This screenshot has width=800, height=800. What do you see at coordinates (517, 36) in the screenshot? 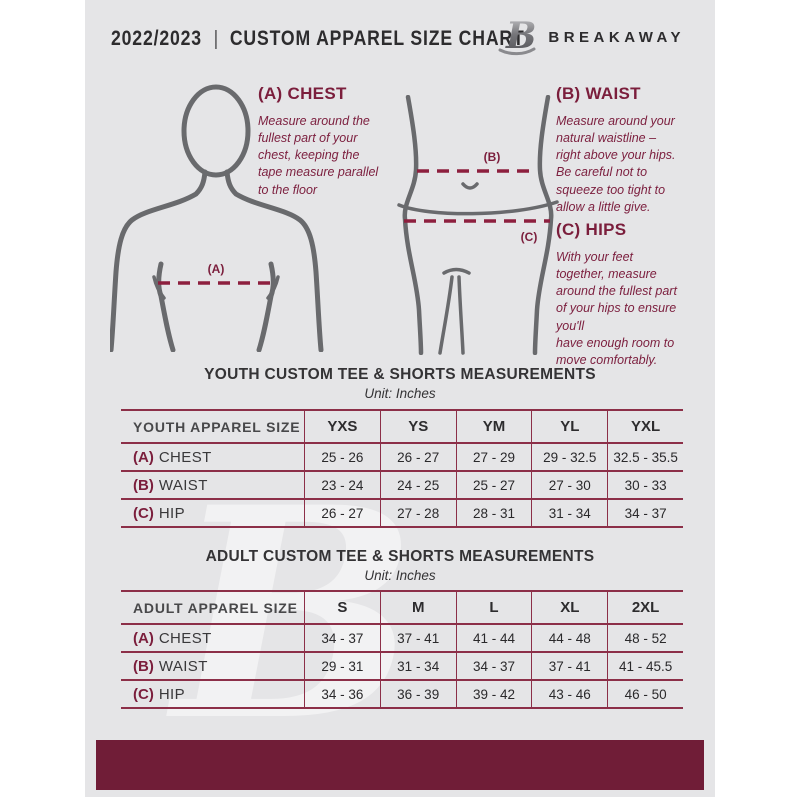
I see `breakaway-b-logo-icon: B` at bounding box center [517, 36].